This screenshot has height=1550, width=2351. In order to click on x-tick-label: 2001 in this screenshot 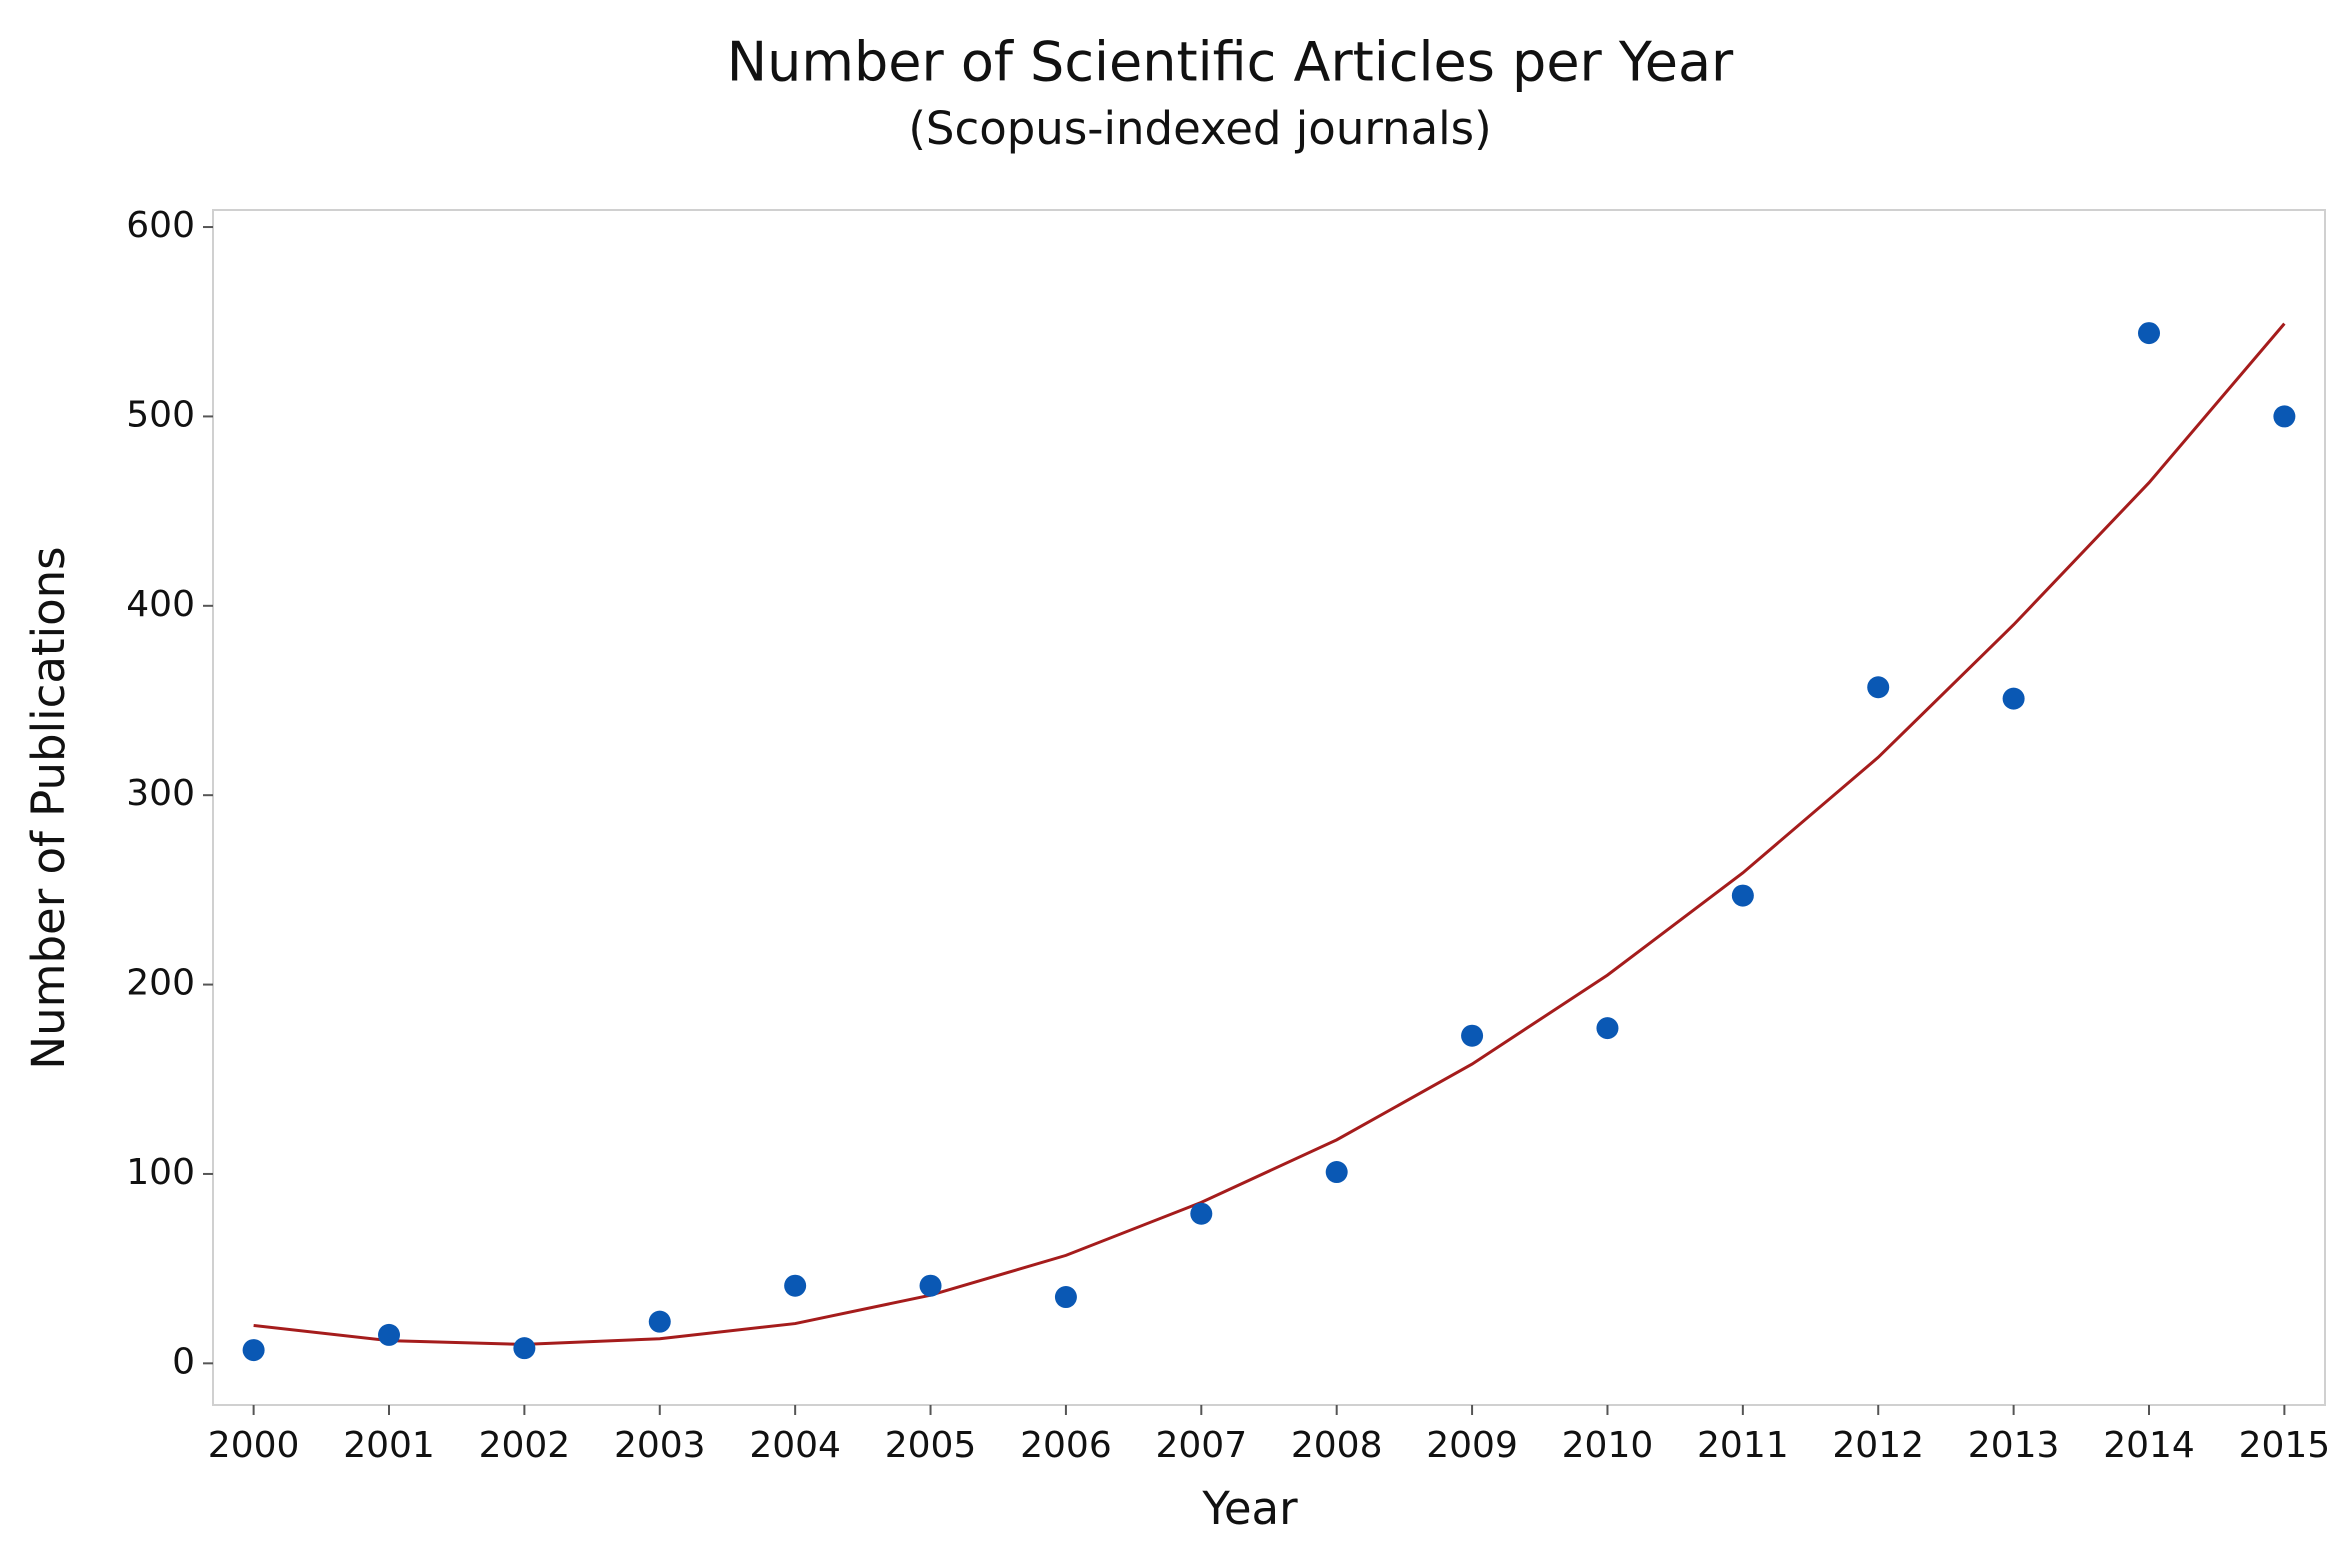, I will do `click(389, 1445)`.